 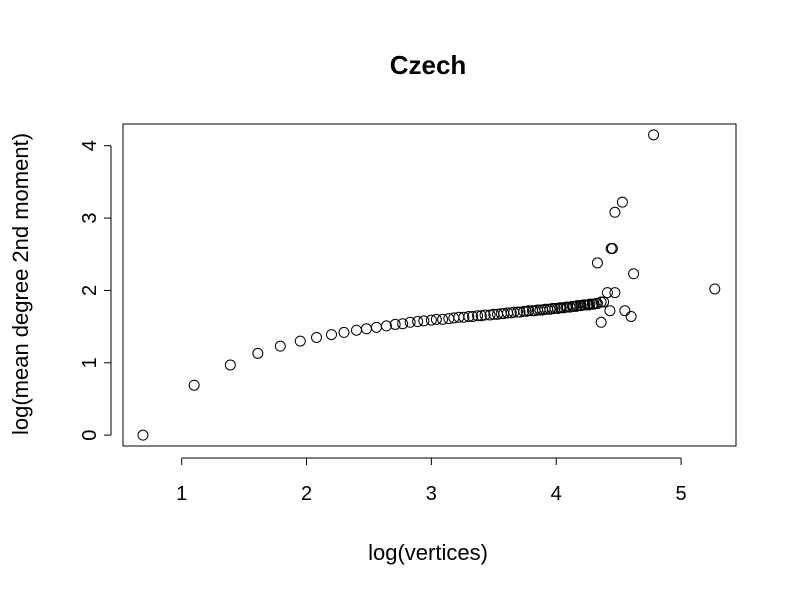 I want to click on y-tick-label: 3, so click(x=90, y=218).